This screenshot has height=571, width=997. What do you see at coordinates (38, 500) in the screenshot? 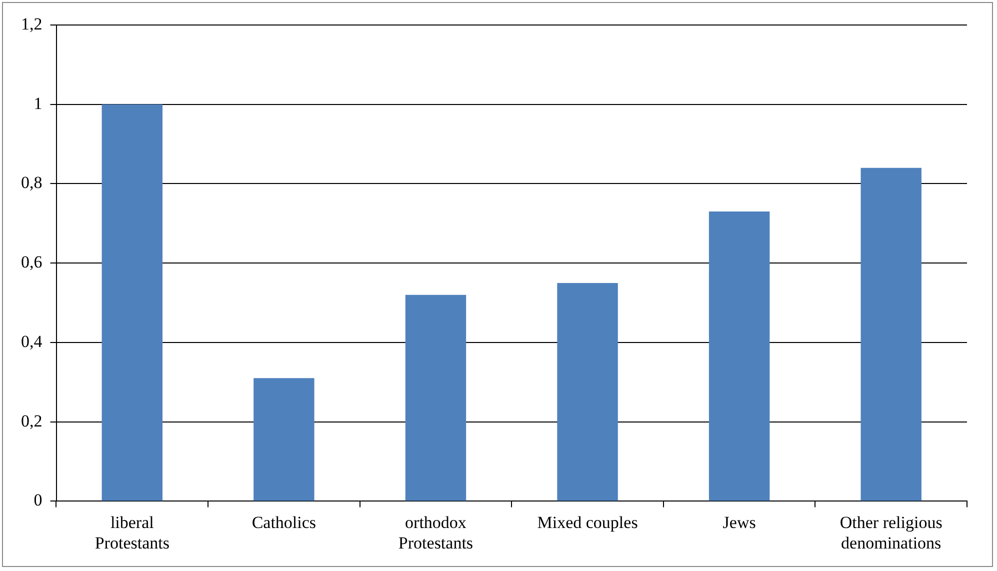
I see `y-tick-label: 0` at bounding box center [38, 500].